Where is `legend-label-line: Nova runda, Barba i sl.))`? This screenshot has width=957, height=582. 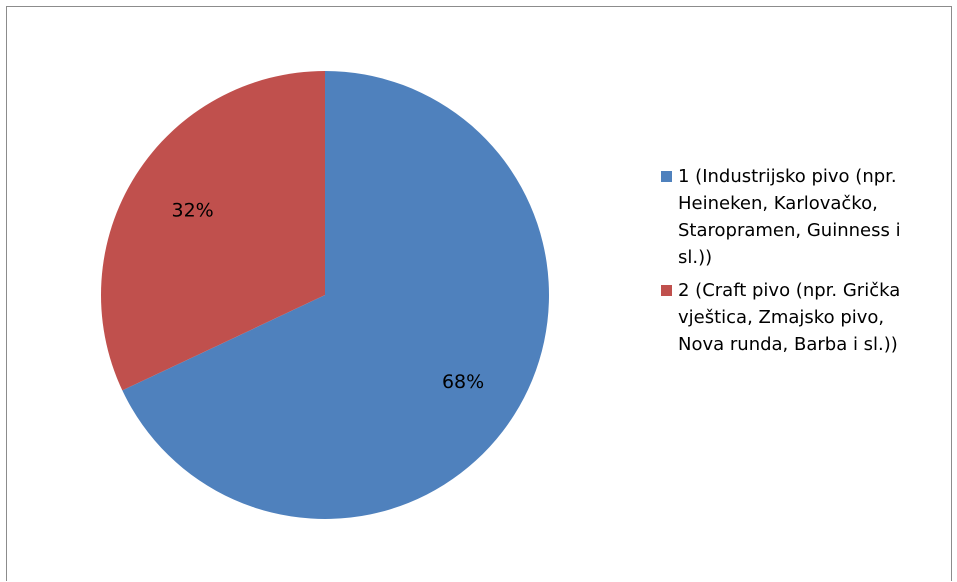
legend-label-line: Nova runda, Barba i sl.)) is located at coordinates (788, 344).